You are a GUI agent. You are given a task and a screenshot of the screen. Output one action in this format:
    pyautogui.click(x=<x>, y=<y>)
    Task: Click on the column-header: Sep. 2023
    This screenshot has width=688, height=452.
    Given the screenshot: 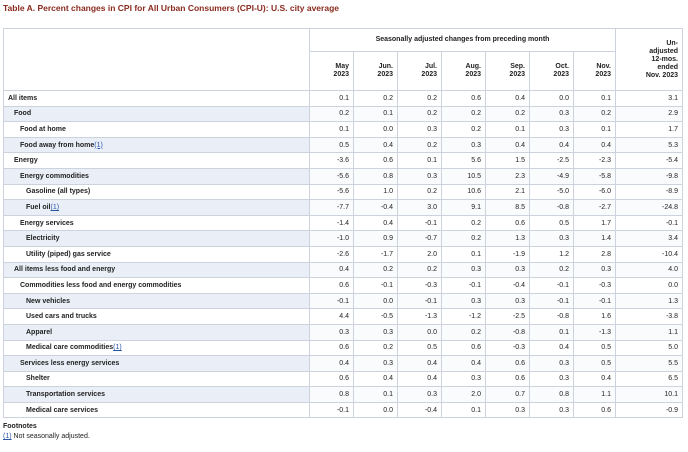 What is the action you would take?
    pyautogui.click(x=507, y=71)
    